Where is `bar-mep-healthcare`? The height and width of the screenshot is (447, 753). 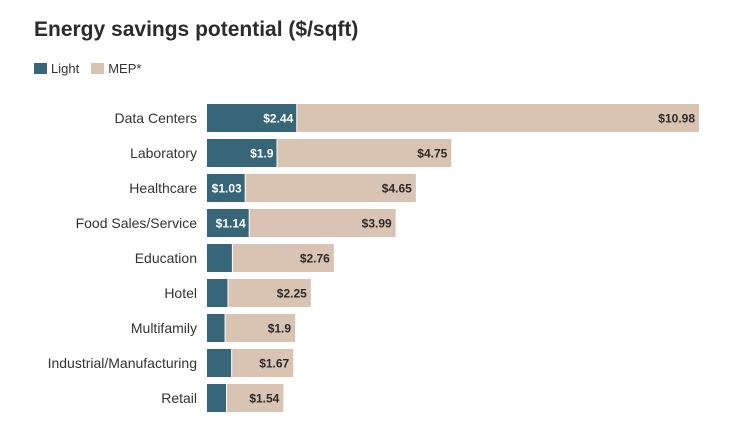
bar-mep-healthcare is located at coordinates (330, 188).